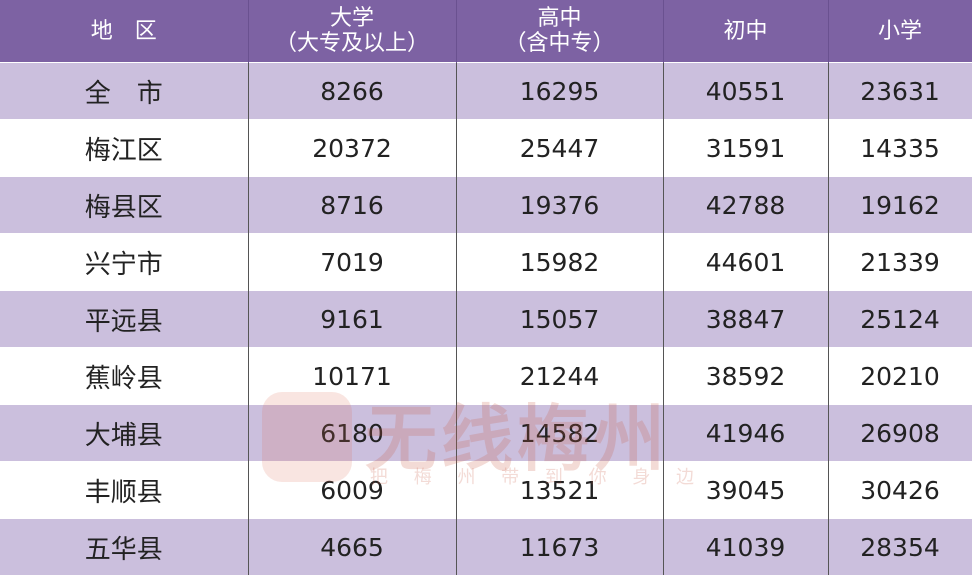  What do you see at coordinates (900, 91) in the screenshot?
I see `value-cell: 23631` at bounding box center [900, 91].